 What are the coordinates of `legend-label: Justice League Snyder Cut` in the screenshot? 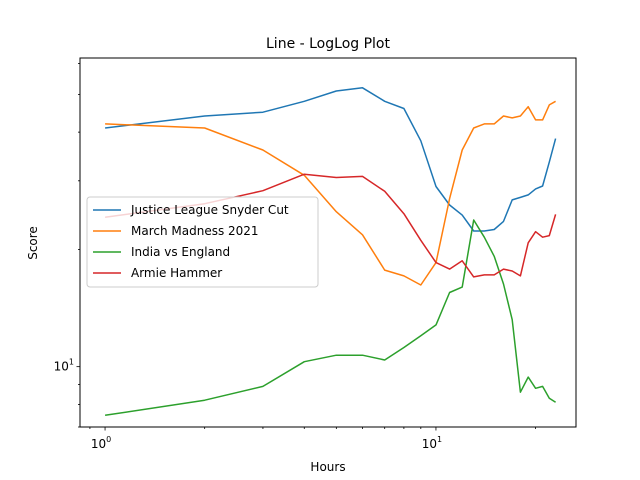 It's located at (209, 210).